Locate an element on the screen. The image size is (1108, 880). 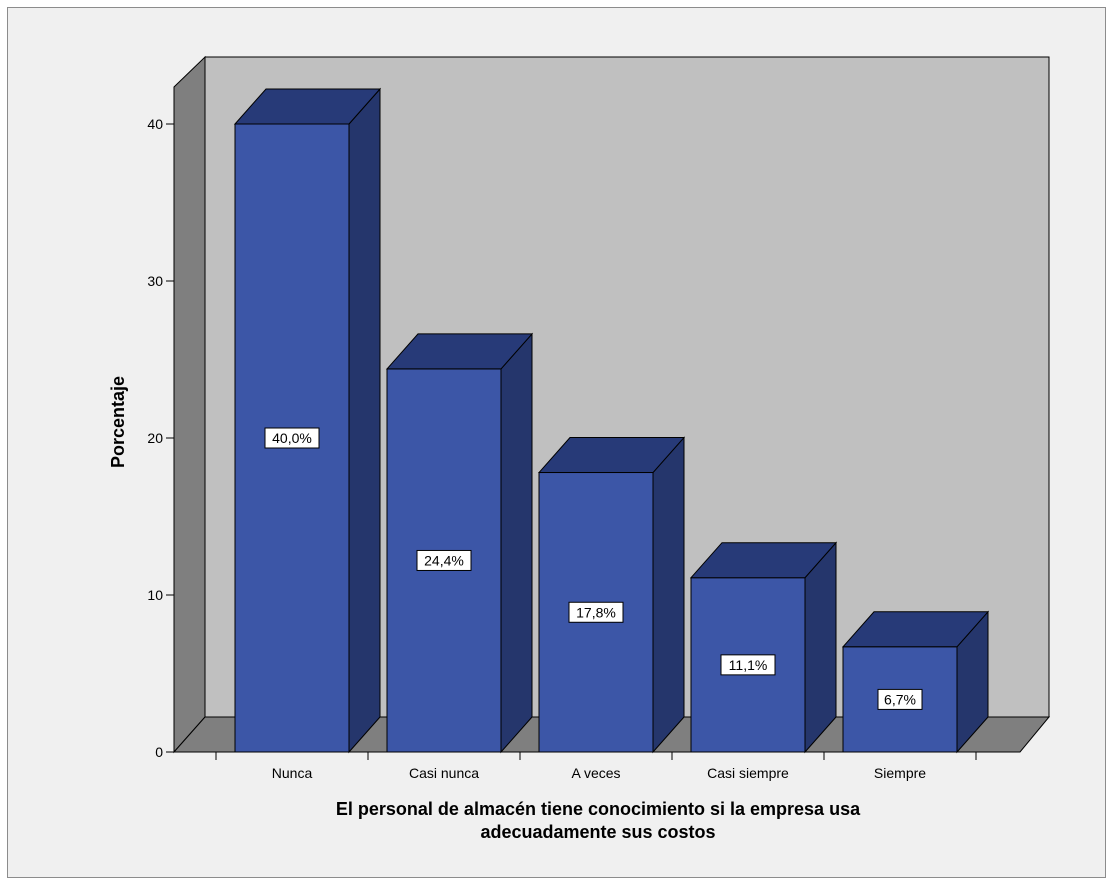
bar: 11,1% is located at coordinates (763, 647).